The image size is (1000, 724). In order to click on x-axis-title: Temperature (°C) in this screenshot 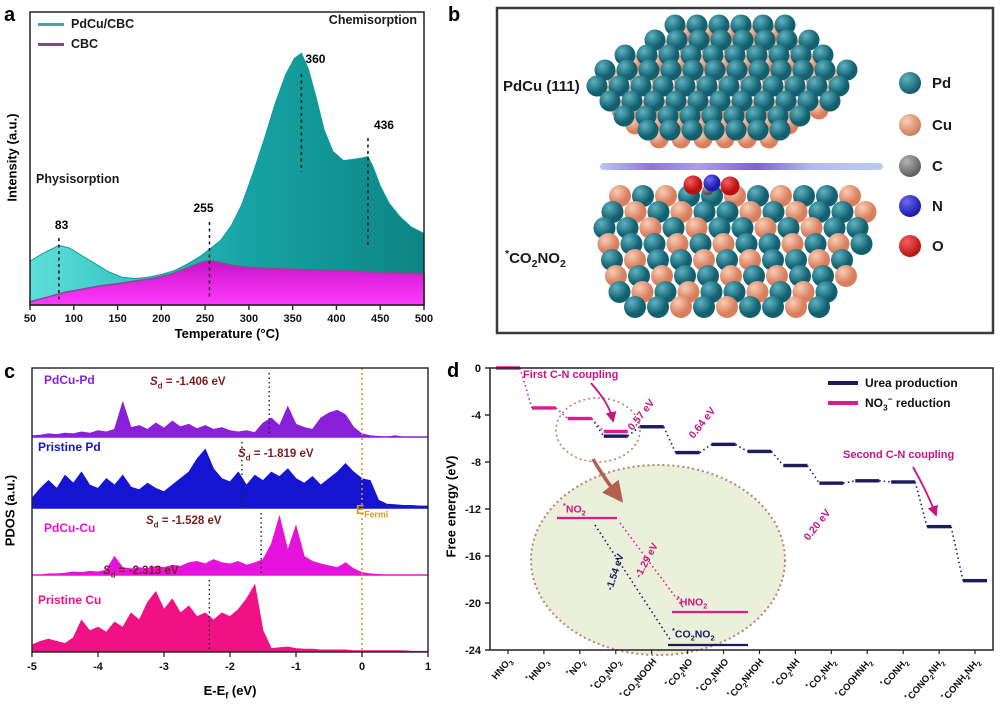, I will do `click(227, 333)`.